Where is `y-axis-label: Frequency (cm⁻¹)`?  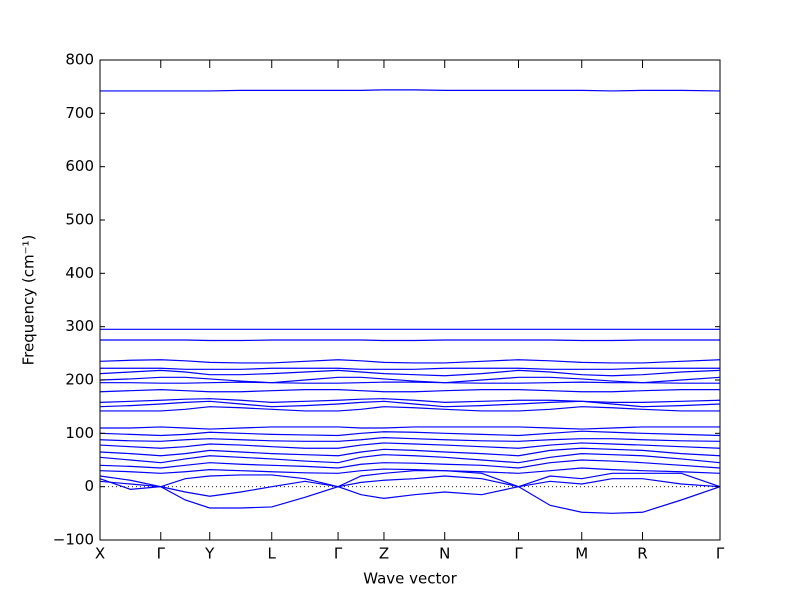 y-axis-label: Frequency (cm⁻¹) is located at coordinates (29, 300).